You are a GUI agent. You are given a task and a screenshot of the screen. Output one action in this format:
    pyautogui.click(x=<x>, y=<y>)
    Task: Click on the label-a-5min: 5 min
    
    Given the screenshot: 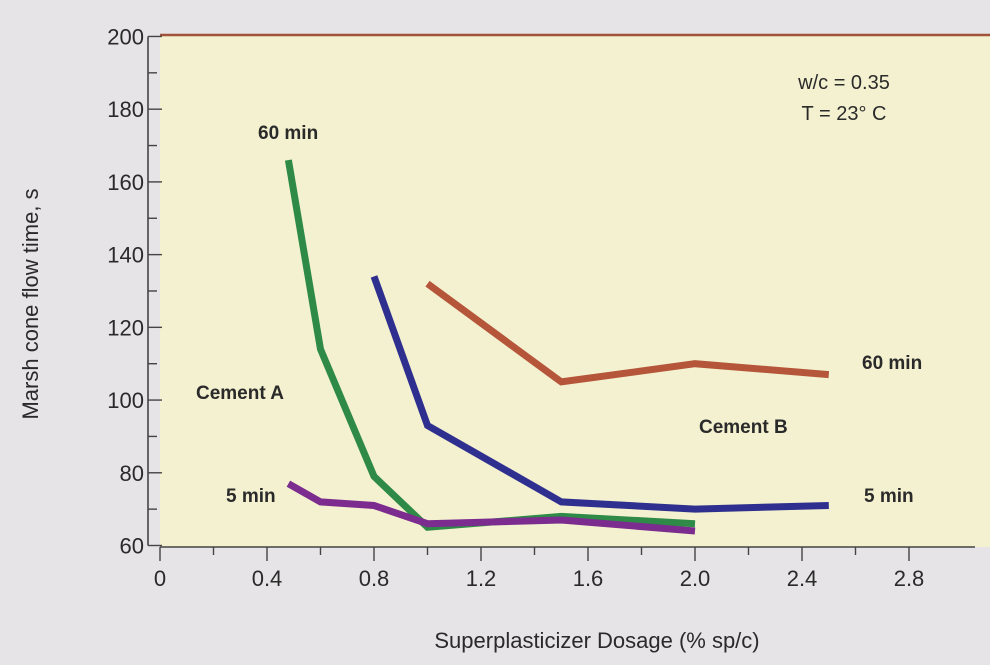 What is the action you would take?
    pyautogui.click(x=251, y=496)
    